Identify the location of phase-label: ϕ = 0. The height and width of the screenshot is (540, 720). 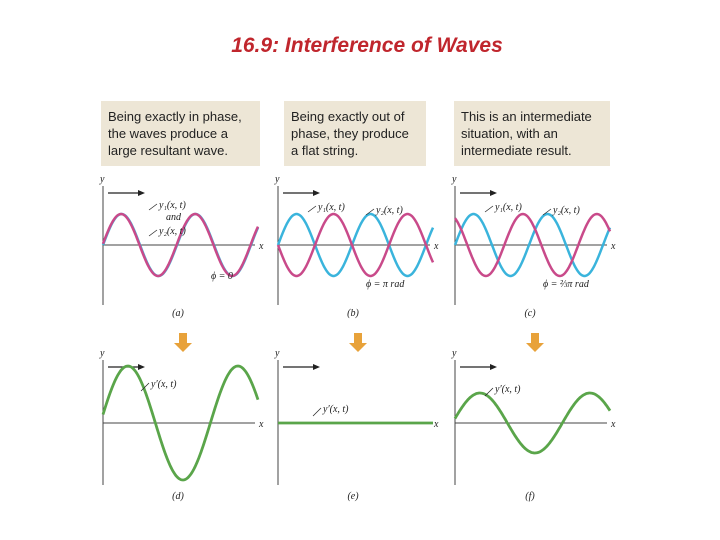
(222, 276).